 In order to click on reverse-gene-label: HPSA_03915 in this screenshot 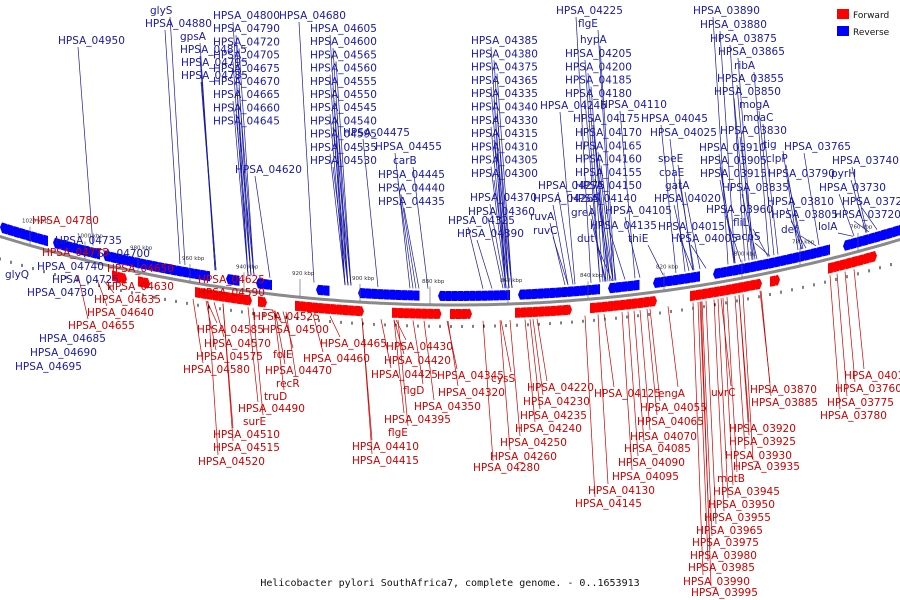, I will do `click(733, 174)`.